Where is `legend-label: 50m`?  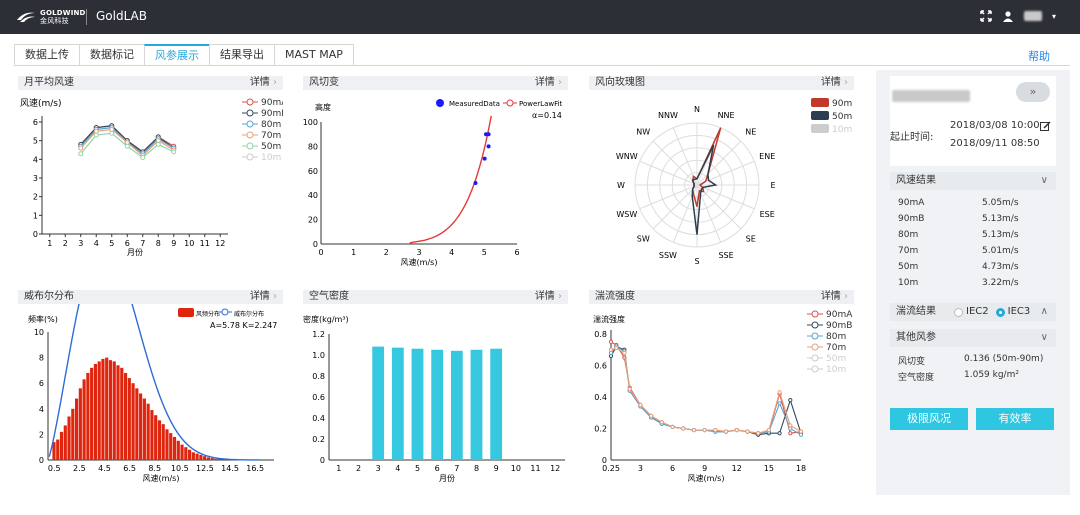 legend-label: 50m is located at coordinates (836, 359).